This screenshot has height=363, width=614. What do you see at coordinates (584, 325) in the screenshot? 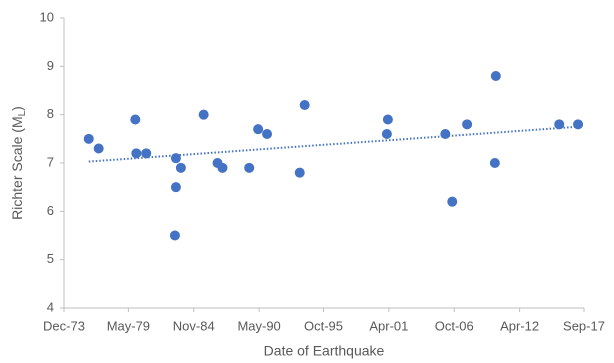
I see `x-tick-label: Sep-17` at bounding box center [584, 325].